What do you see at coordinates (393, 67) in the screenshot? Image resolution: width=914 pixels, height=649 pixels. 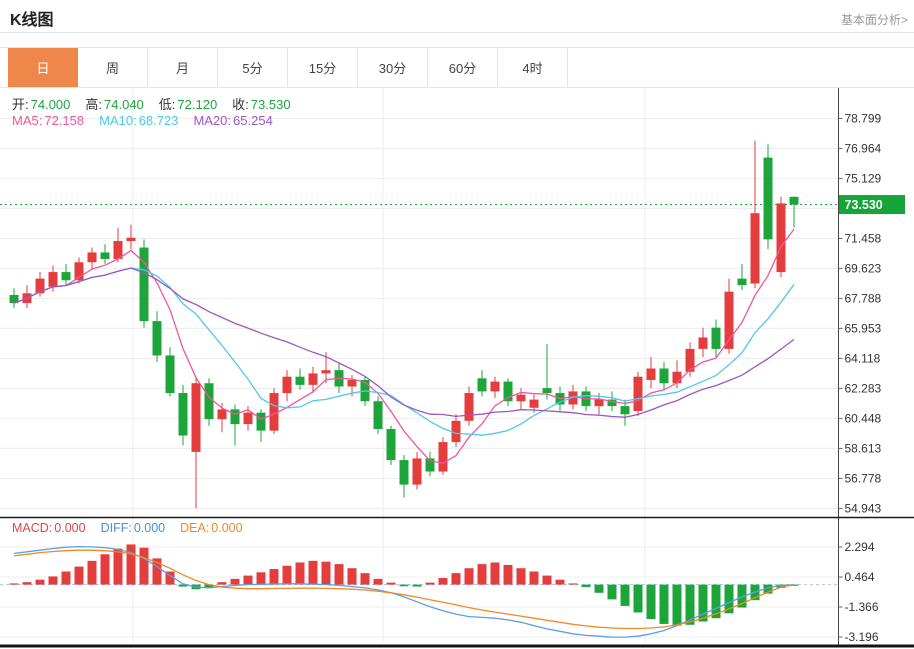 I see `tab-30min: 30分` at bounding box center [393, 67].